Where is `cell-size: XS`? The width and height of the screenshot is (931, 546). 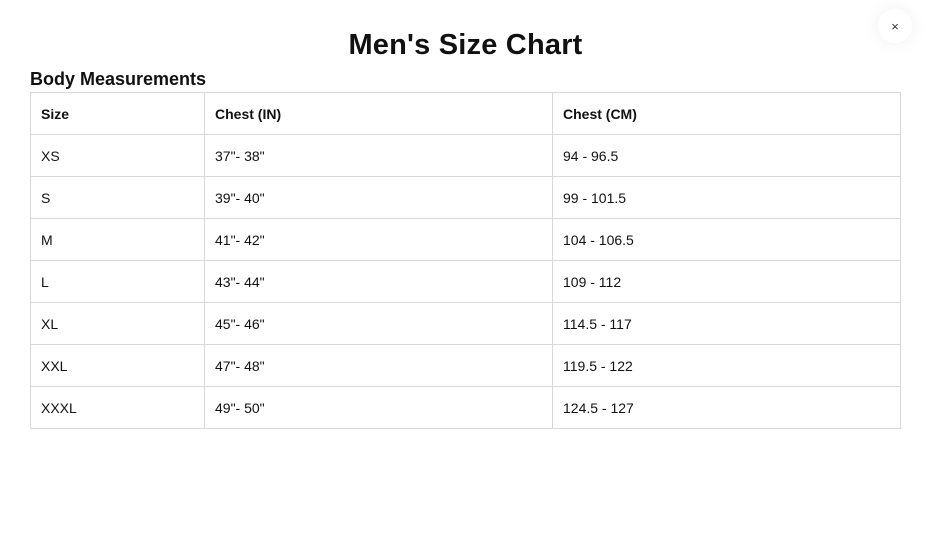
cell-size: XS is located at coordinates (117, 155).